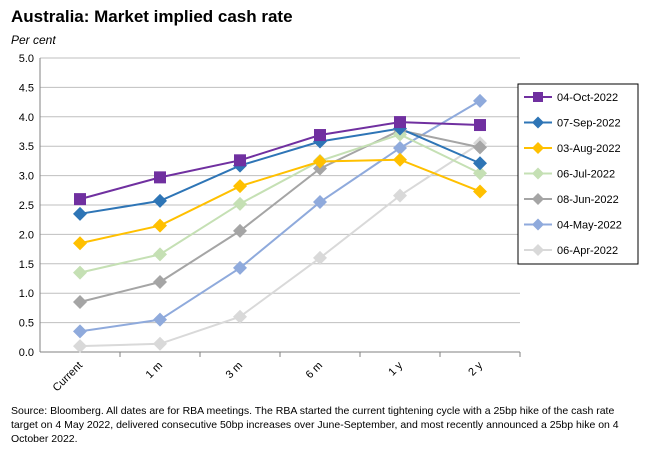 The image size is (650, 455). I want to click on y-tick-label: 1.0, so click(26, 294).